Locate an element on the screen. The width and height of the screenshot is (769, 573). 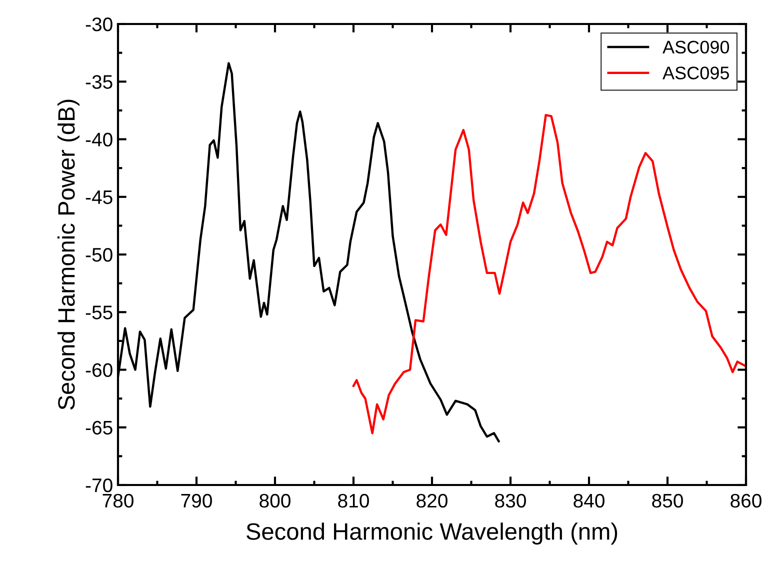
y-tick-label: -35 is located at coordinates (99, 82).